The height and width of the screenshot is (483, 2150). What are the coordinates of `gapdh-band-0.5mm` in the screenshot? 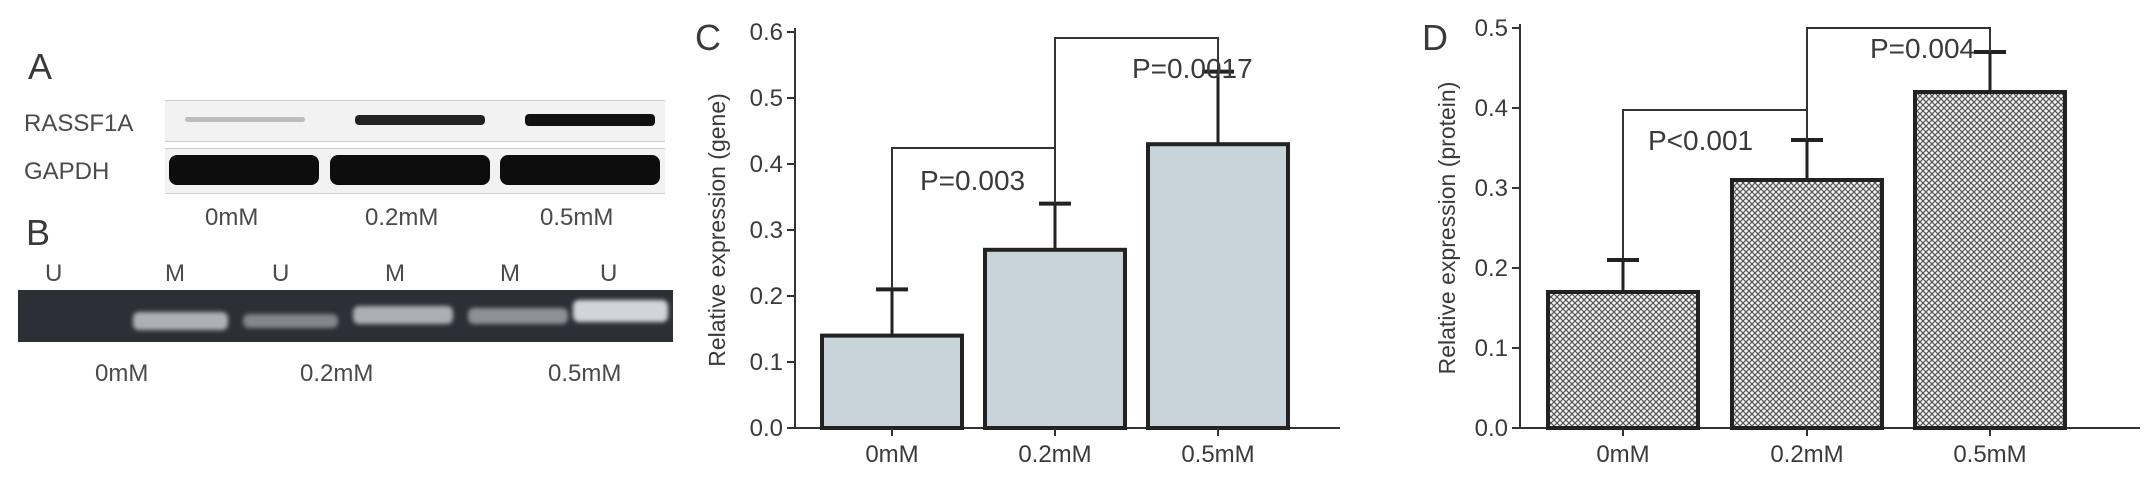 It's located at (580, 170).